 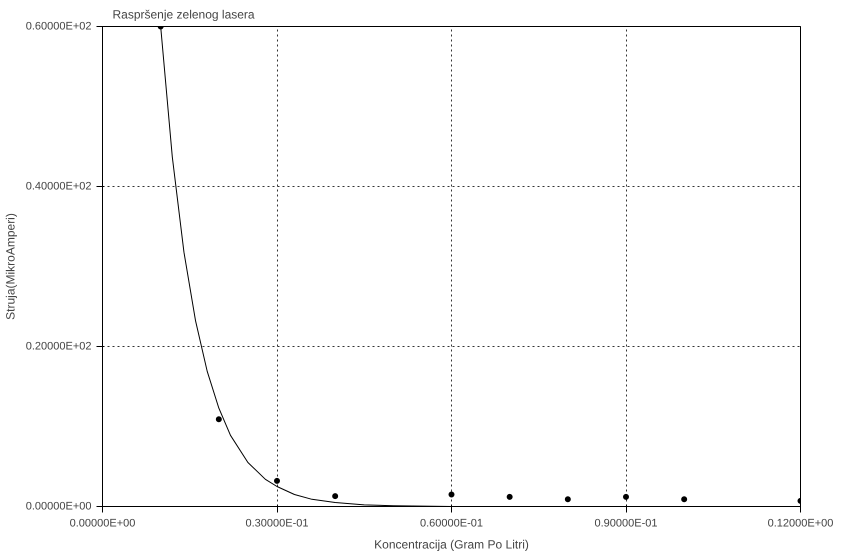 I want to click on x-tick-label: 0.30000E-01, so click(x=277, y=524).